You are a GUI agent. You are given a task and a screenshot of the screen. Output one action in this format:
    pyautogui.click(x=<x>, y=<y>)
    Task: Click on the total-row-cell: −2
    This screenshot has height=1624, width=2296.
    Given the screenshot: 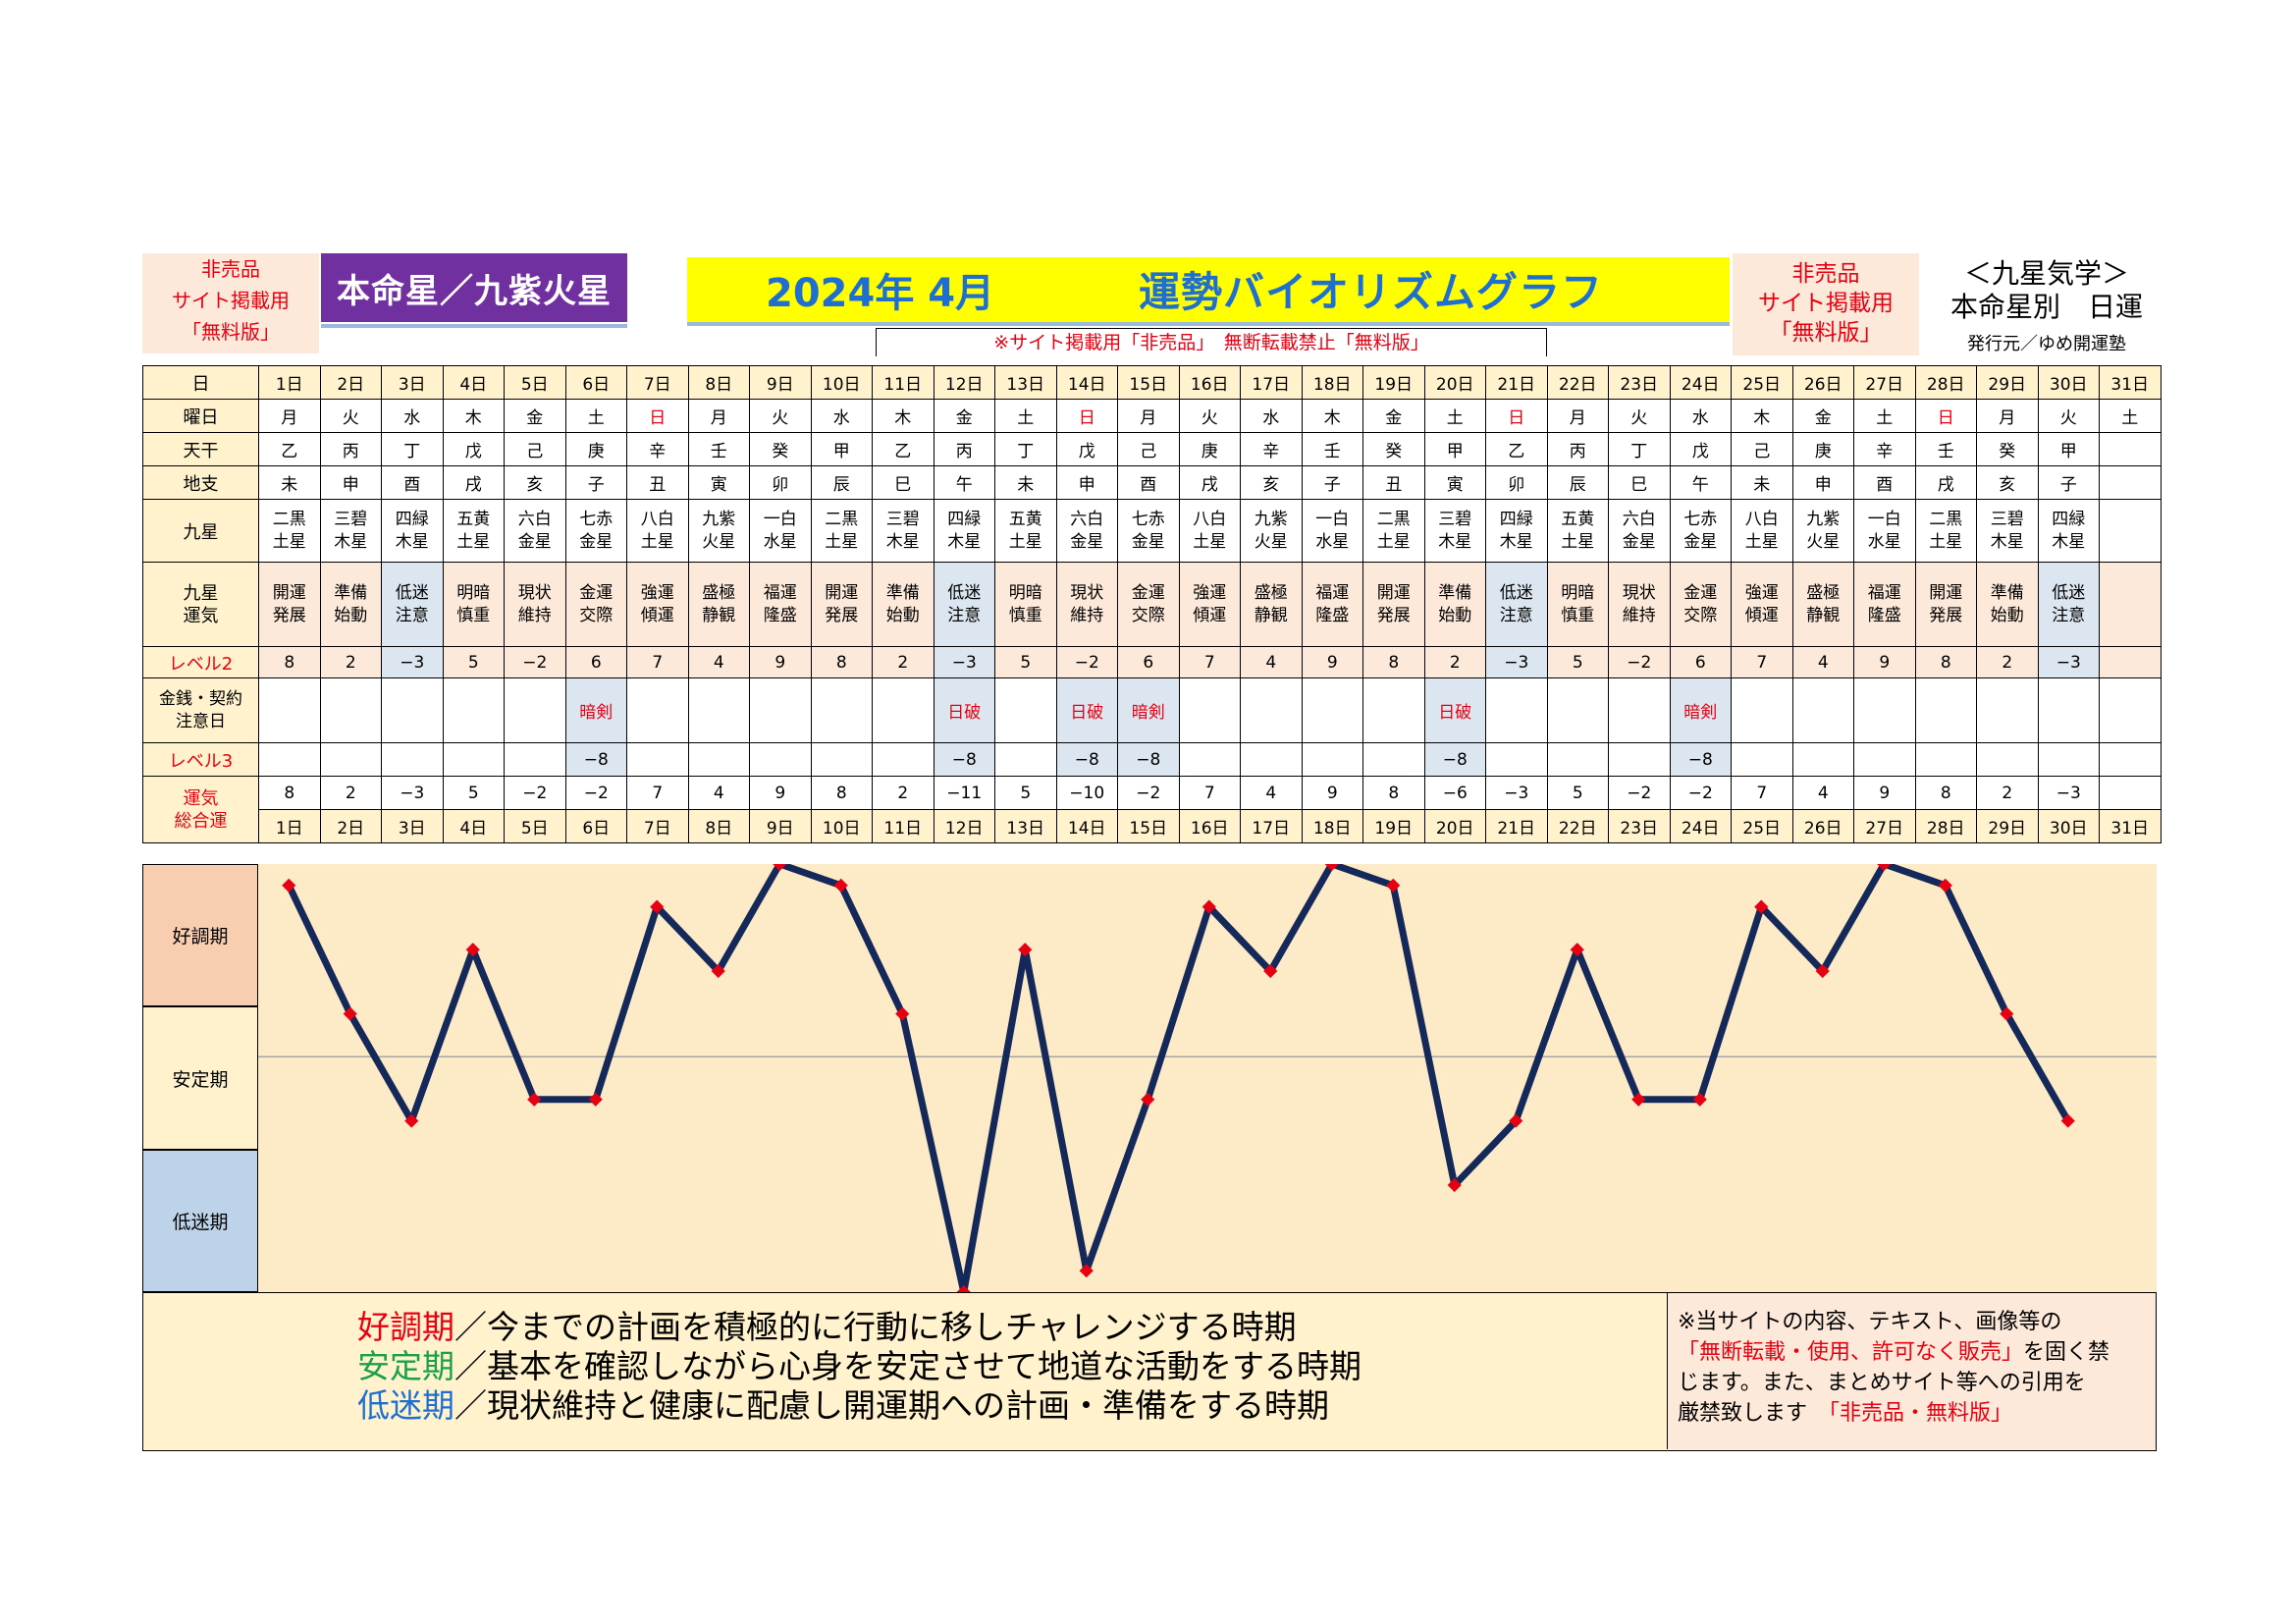 What is the action you would take?
    pyautogui.click(x=1148, y=793)
    